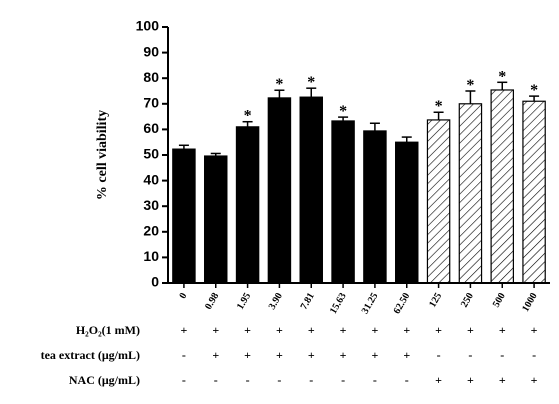 The width and height of the screenshot is (559, 404). What do you see at coordinates (148, 26) in the screenshot?
I see `y-tick-label: 100` at bounding box center [148, 26].